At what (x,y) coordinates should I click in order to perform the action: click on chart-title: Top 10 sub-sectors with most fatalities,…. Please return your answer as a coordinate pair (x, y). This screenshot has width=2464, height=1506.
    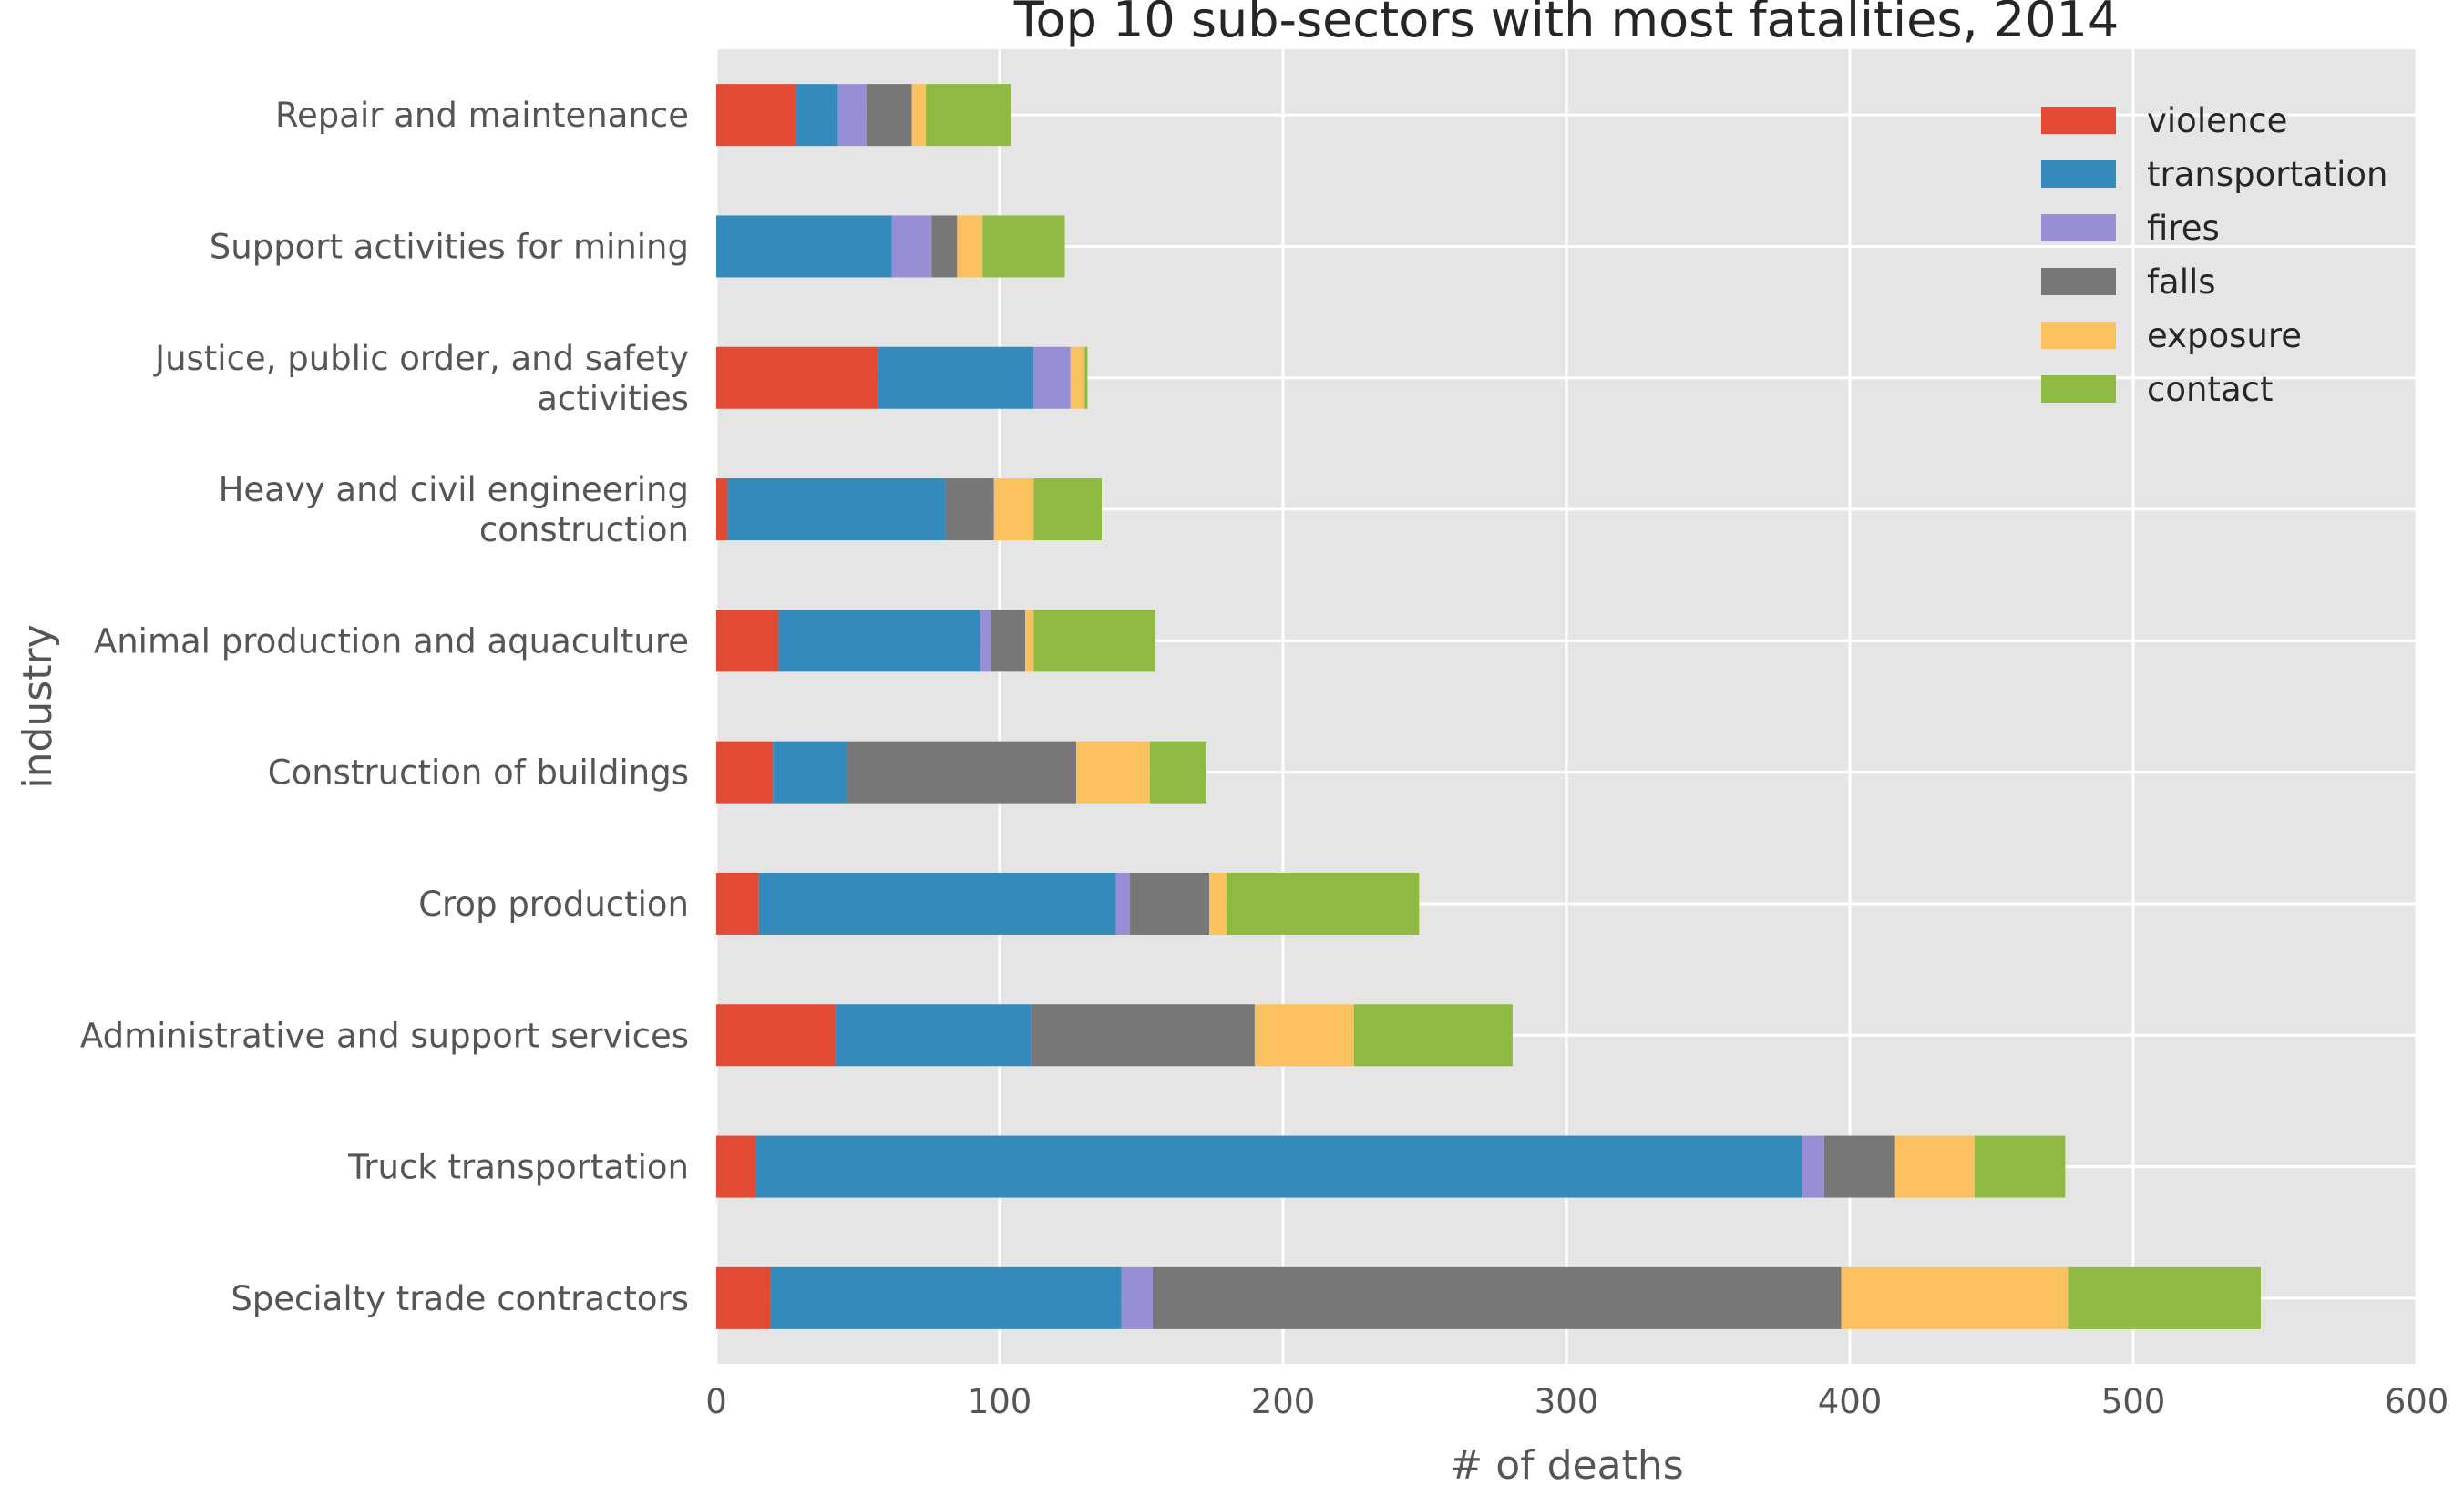
    Looking at the image, I should click on (1566, 24).